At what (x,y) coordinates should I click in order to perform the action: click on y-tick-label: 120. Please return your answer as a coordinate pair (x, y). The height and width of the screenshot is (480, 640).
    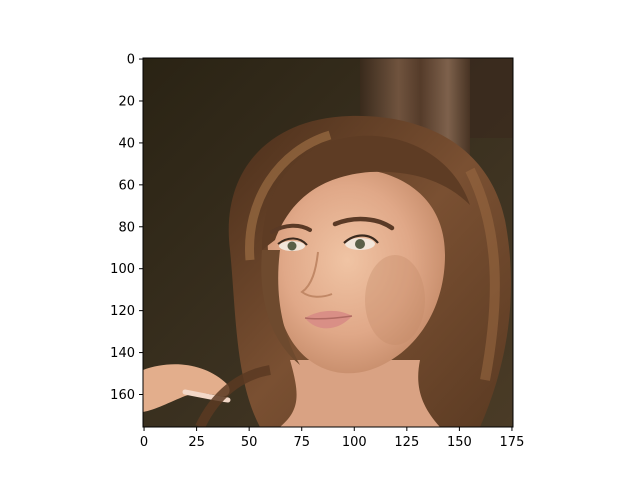
    Looking at the image, I should click on (122, 311).